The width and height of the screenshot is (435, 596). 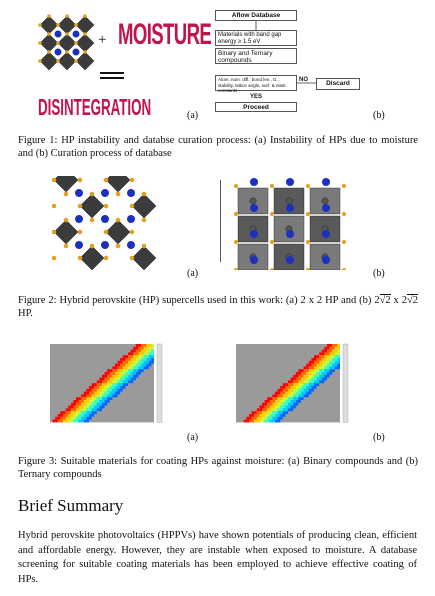 What do you see at coordinates (105, 245) in the screenshot?
I see `a-site-cation` at bounding box center [105, 245].